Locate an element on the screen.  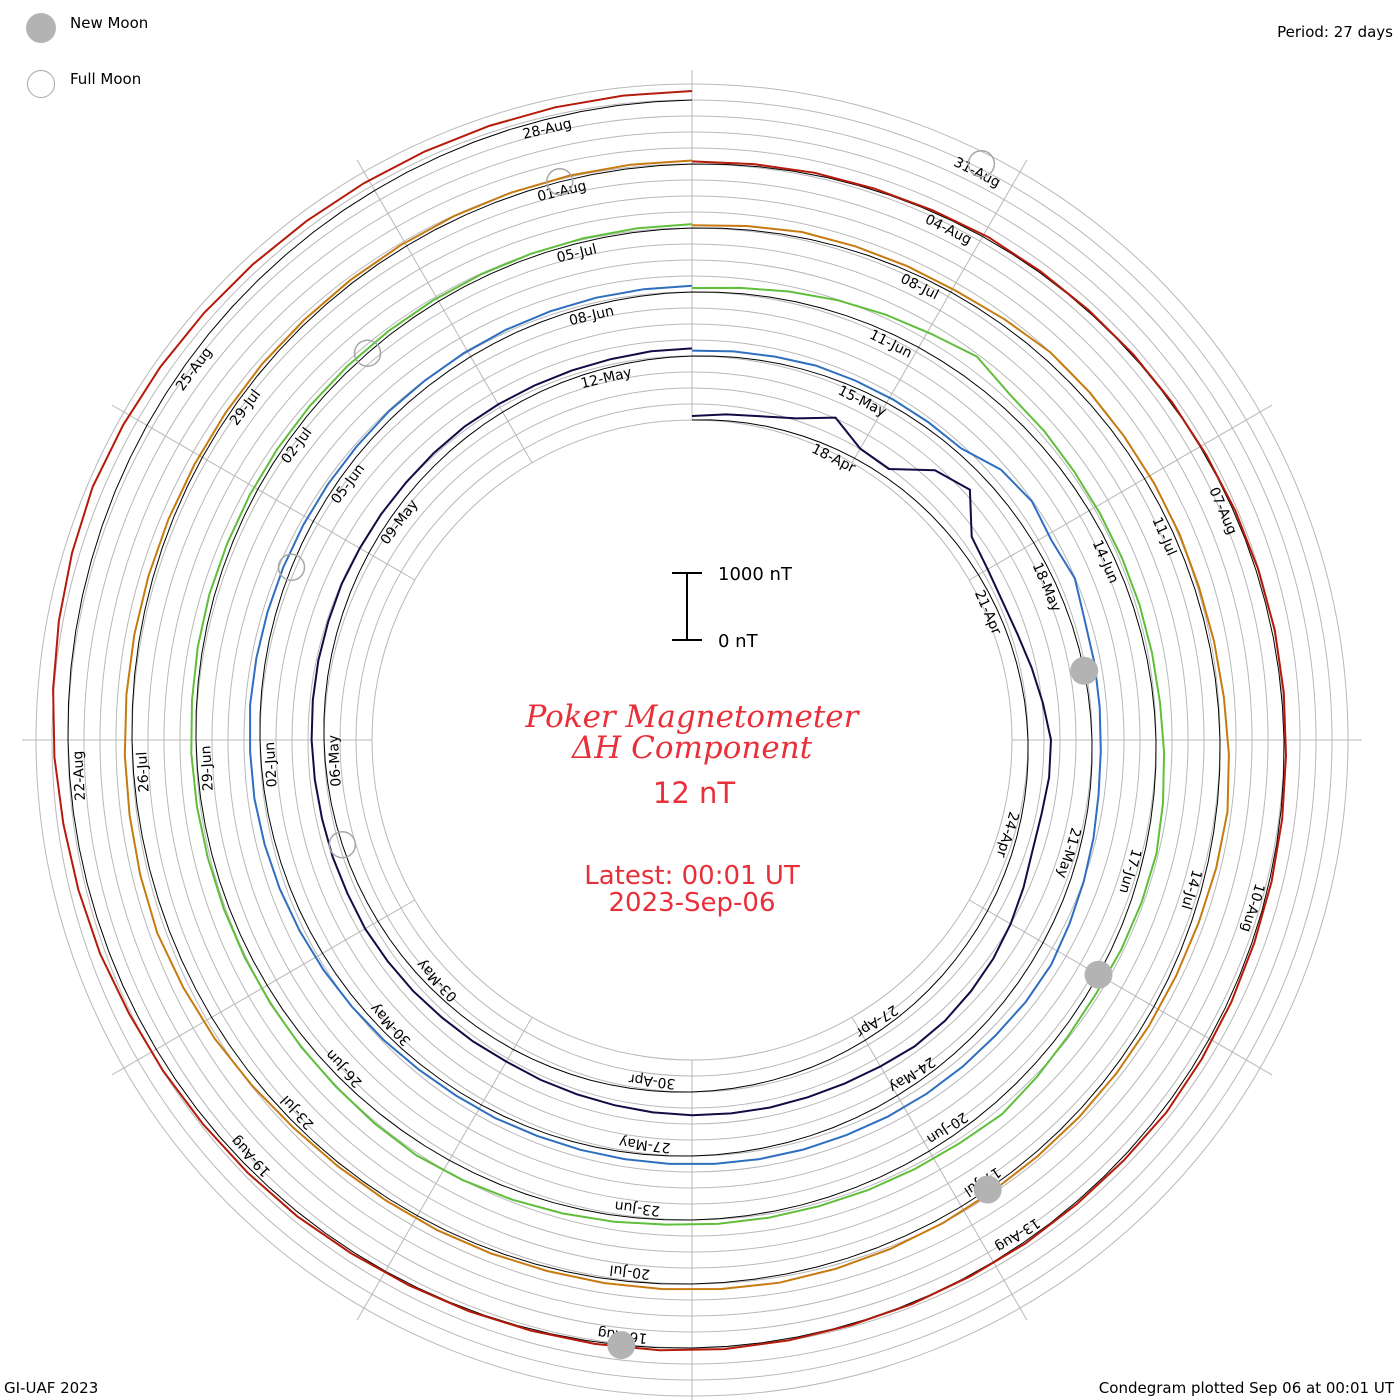
scale-bar: 1000 nT 0 nT is located at coordinates (732, 608).